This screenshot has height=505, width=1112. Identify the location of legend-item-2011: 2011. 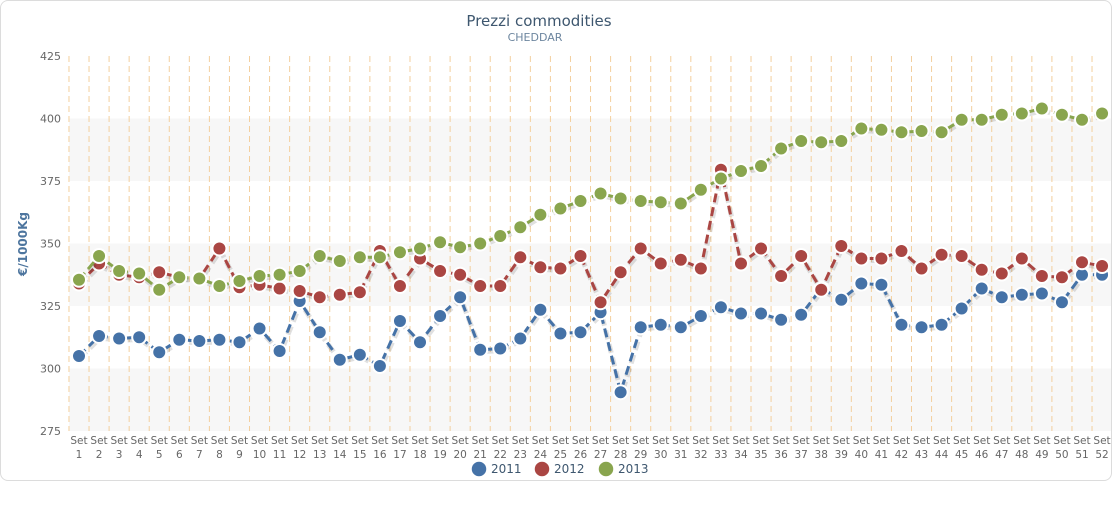
(496, 469).